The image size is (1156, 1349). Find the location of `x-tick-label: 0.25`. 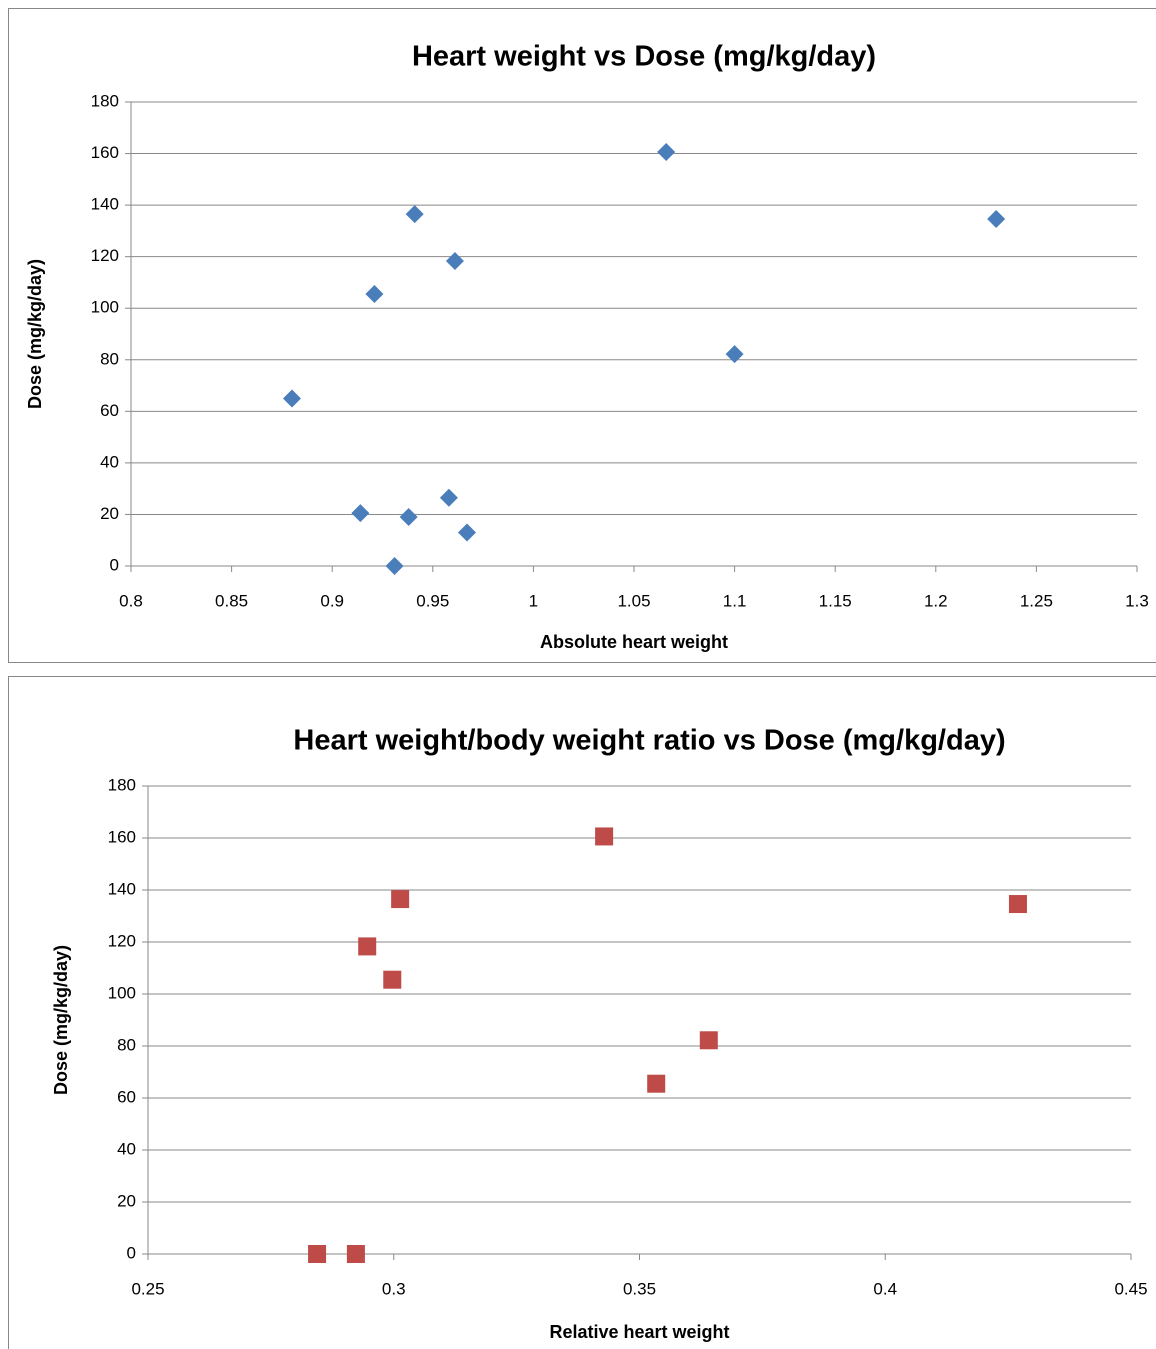

x-tick-label: 0.25 is located at coordinates (147, 1288).